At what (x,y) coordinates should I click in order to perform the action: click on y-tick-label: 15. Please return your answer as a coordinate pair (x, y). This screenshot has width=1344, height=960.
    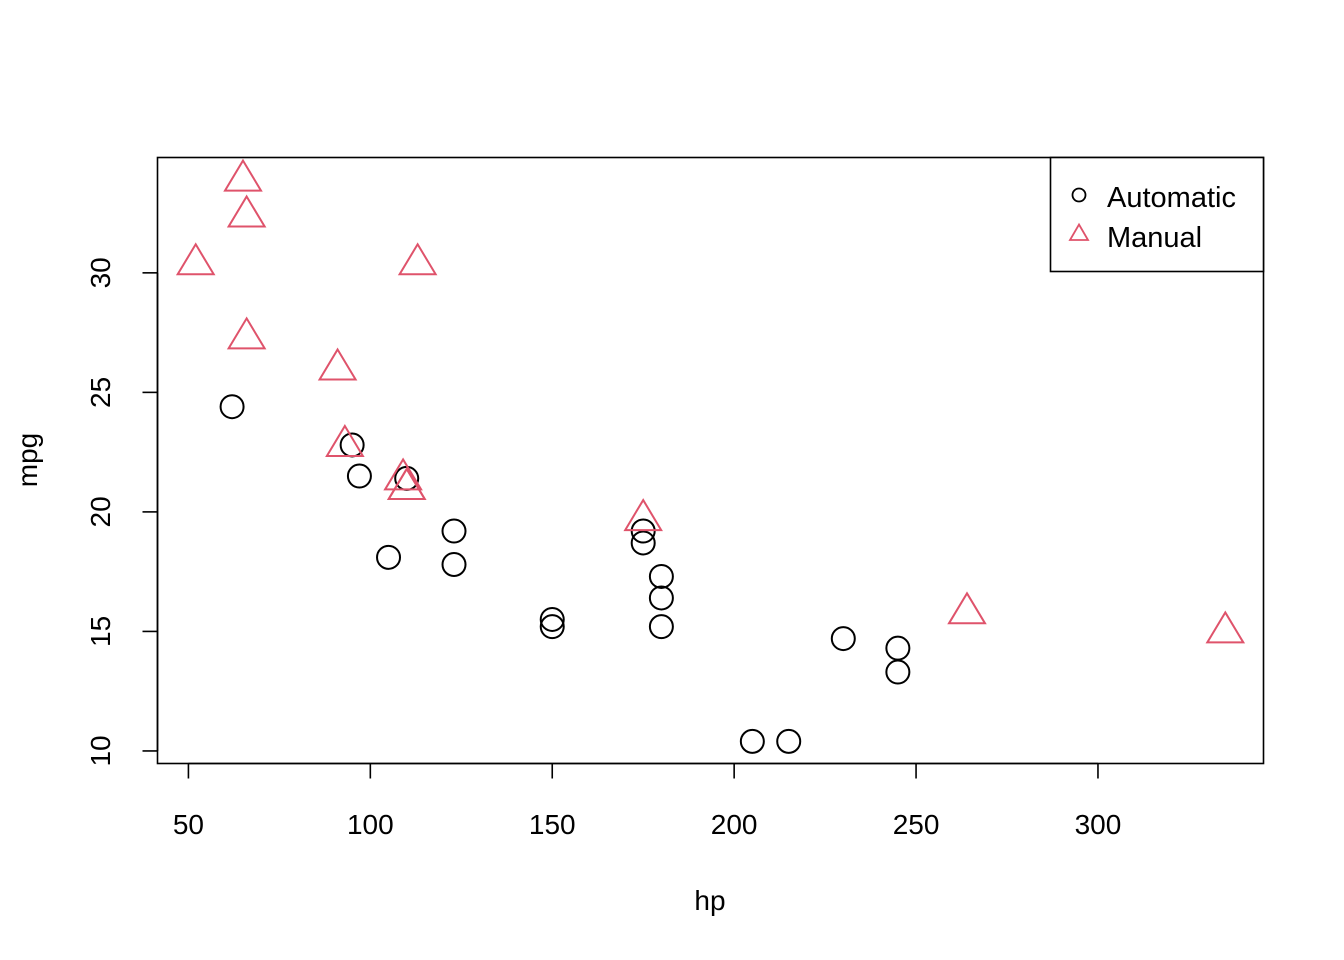
    Looking at the image, I should click on (100, 631).